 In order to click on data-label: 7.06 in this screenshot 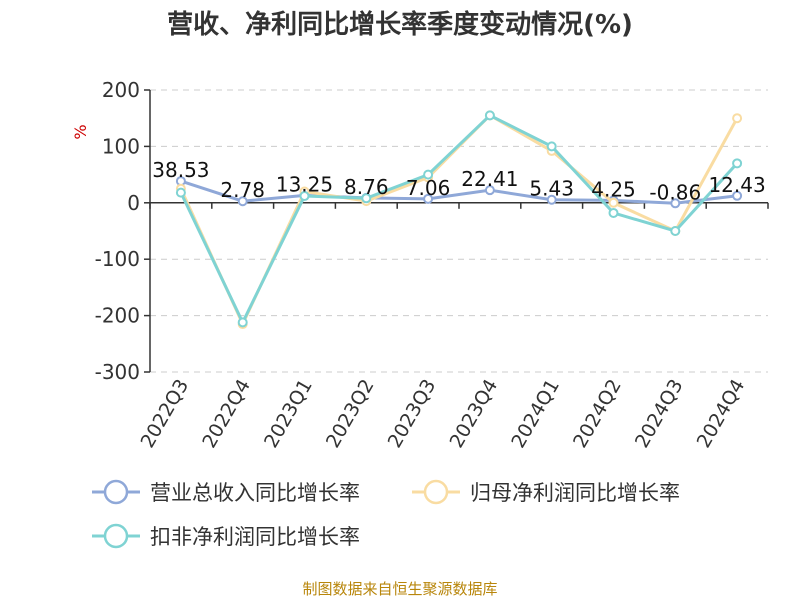, I will do `click(428, 188)`.